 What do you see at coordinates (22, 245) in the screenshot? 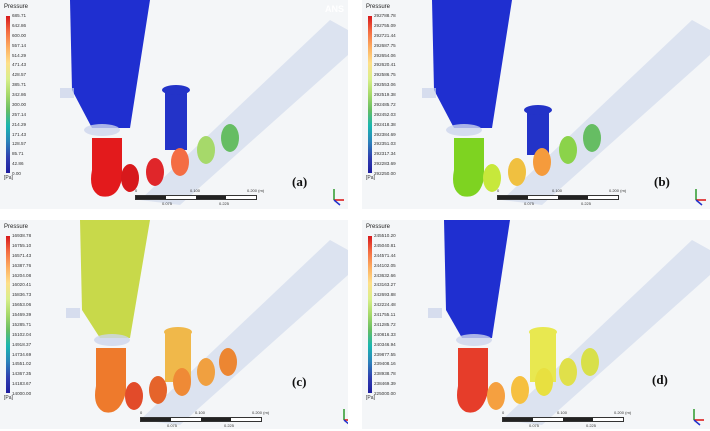
I see `tick-label: 16755.10` at bounding box center [22, 245].